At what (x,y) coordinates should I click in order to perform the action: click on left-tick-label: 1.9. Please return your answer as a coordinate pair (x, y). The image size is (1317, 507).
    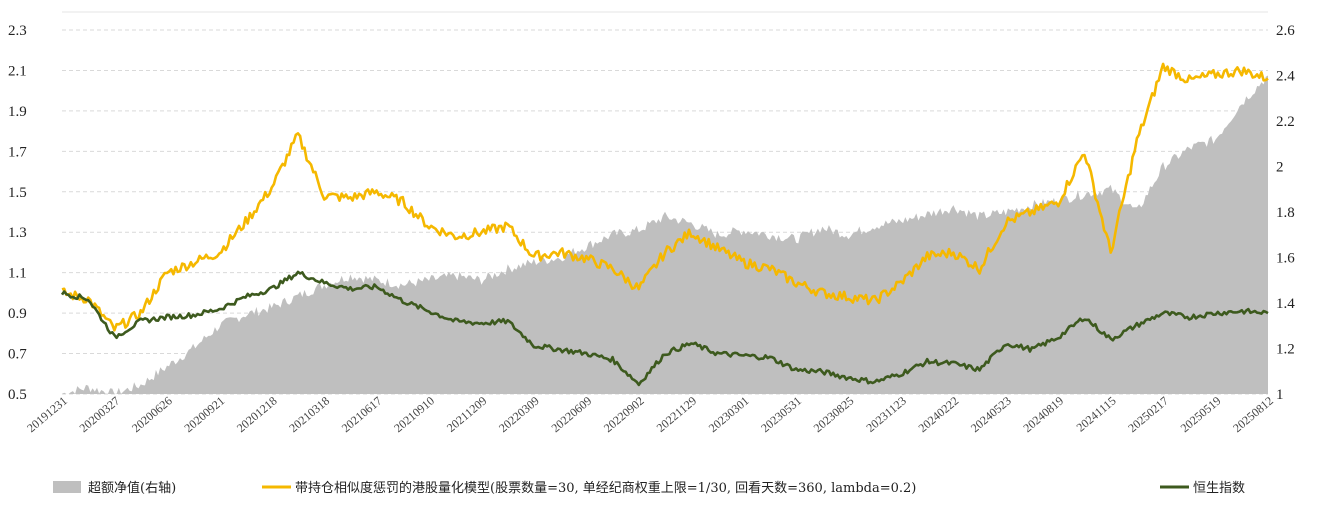
    Looking at the image, I should click on (17, 112).